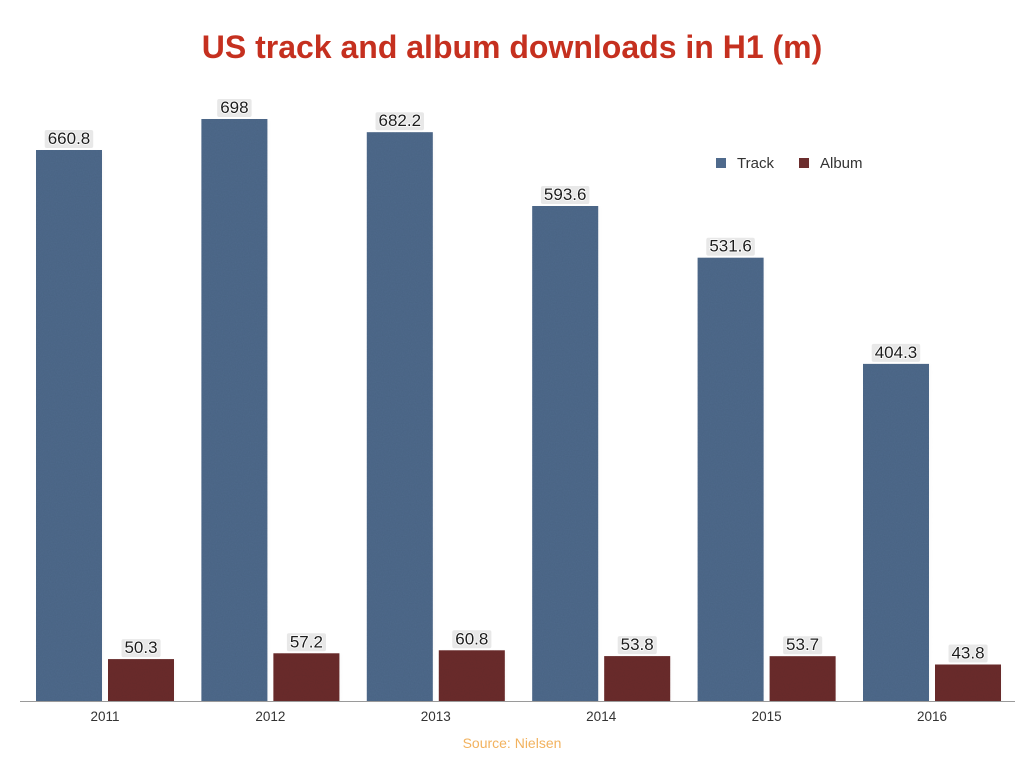 Image resolution: width=1024 pixels, height=768 pixels. What do you see at coordinates (69, 425) in the screenshot?
I see `bar-track-2011` at bounding box center [69, 425].